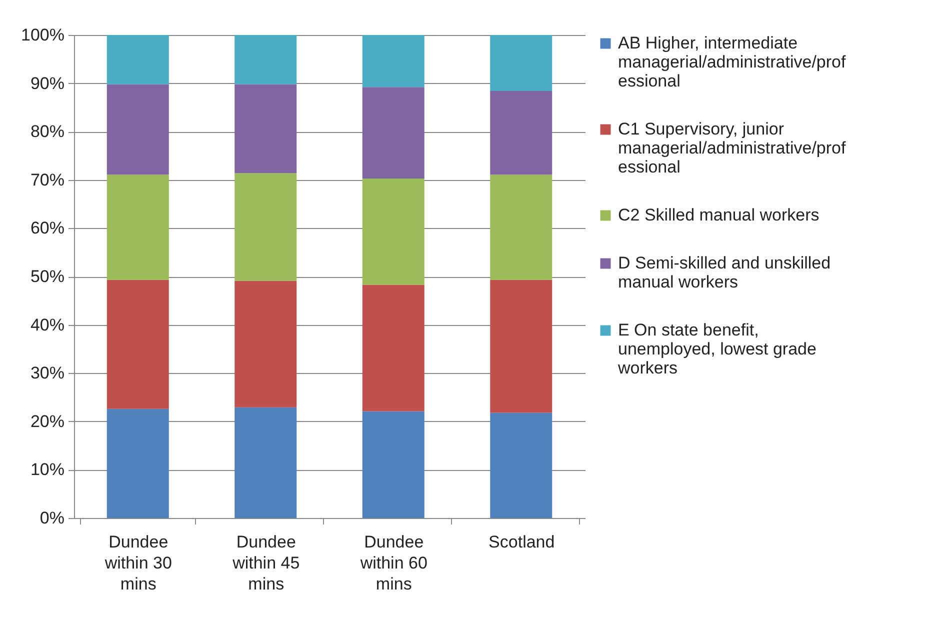 The image size is (951, 619). Describe the element at coordinates (266, 563) in the screenshot. I see `x-tick-label: Dundee within 45 mins` at that location.